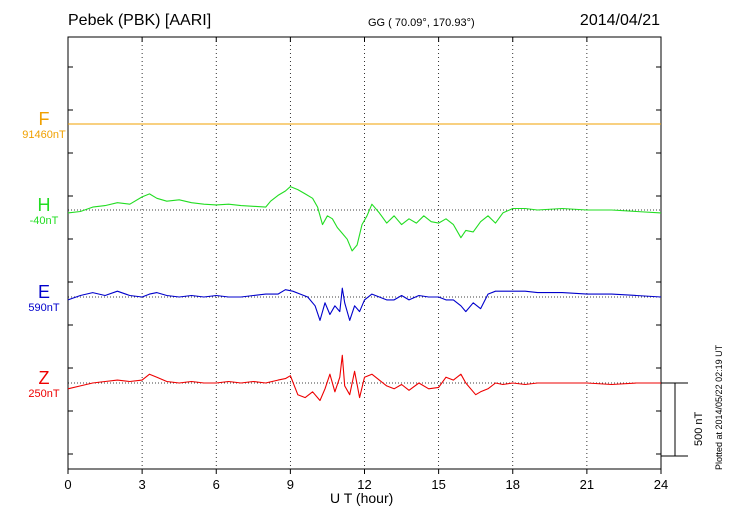 Image resolution: width=730 pixels, height=520 pixels. What do you see at coordinates (43, 292) in the screenshot?
I see `channel-name: E` at bounding box center [43, 292].